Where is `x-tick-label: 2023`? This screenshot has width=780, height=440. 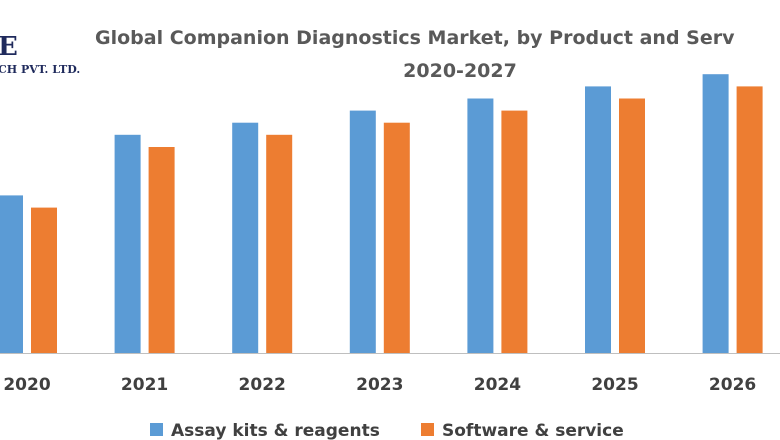
x-tick-label: 2023 is located at coordinates (379, 385).